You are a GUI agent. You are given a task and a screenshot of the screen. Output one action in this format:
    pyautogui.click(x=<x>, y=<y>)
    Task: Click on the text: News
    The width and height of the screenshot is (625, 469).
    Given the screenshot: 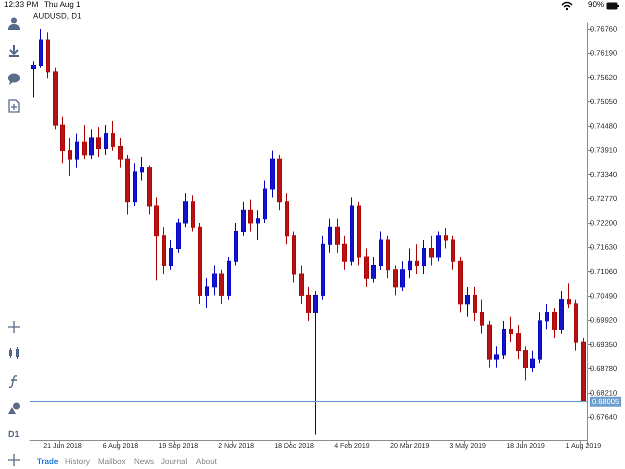 What is the action you would take?
    pyautogui.click(x=144, y=461)
    